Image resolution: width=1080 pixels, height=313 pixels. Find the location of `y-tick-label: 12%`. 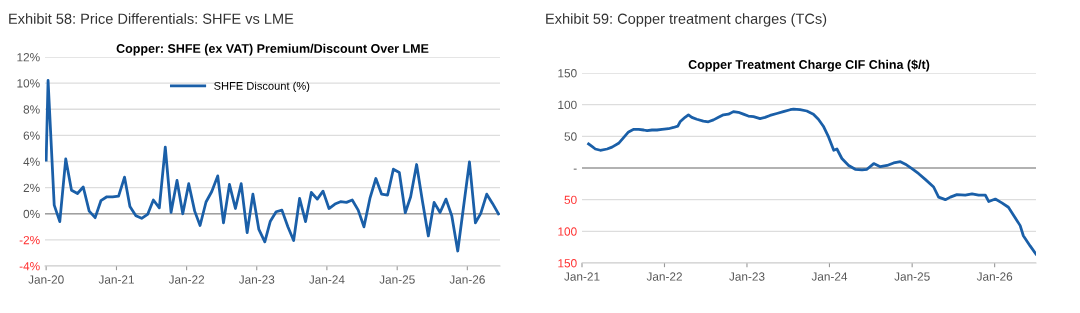

y-tick-label: 12% is located at coordinates (28, 57).